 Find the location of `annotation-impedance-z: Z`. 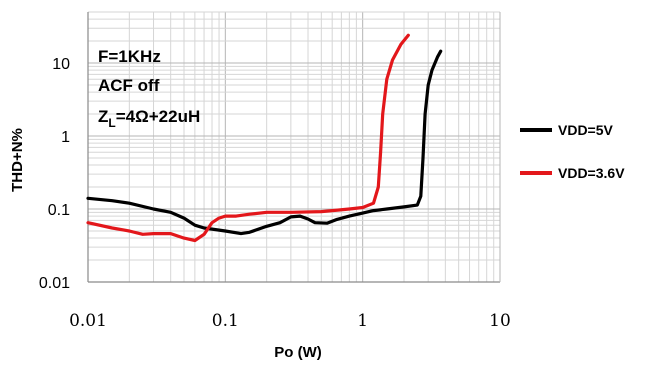

annotation-impedance-z: Z is located at coordinates (103, 116).